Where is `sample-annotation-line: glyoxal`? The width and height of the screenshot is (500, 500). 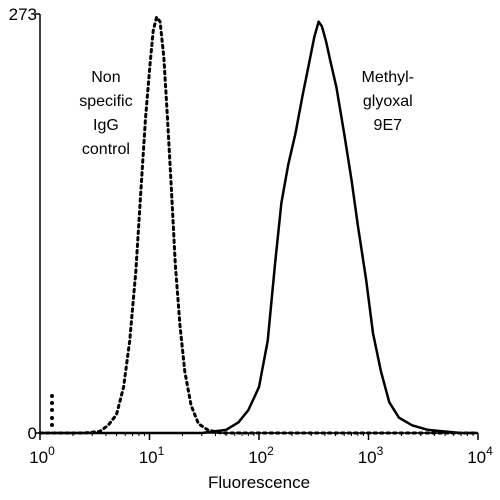
sample-annotation-line: glyoxal is located at coordinates (388, 101).